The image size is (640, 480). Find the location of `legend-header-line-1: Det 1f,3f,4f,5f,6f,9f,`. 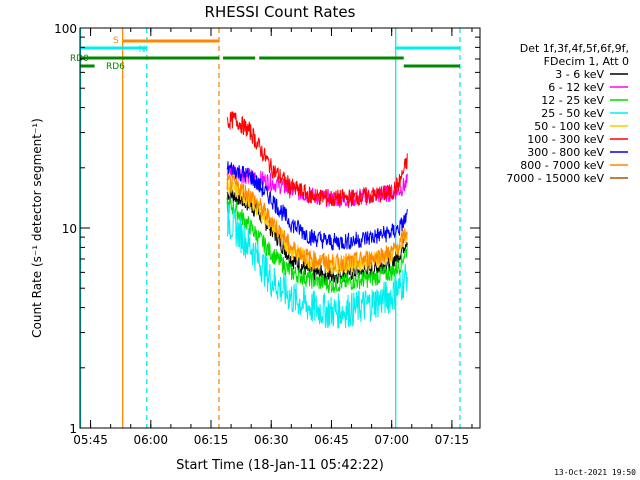

legend-header-line-1: Det 1f,3f,4f,5f,6f,9f, is located at coordinates (574, 48).